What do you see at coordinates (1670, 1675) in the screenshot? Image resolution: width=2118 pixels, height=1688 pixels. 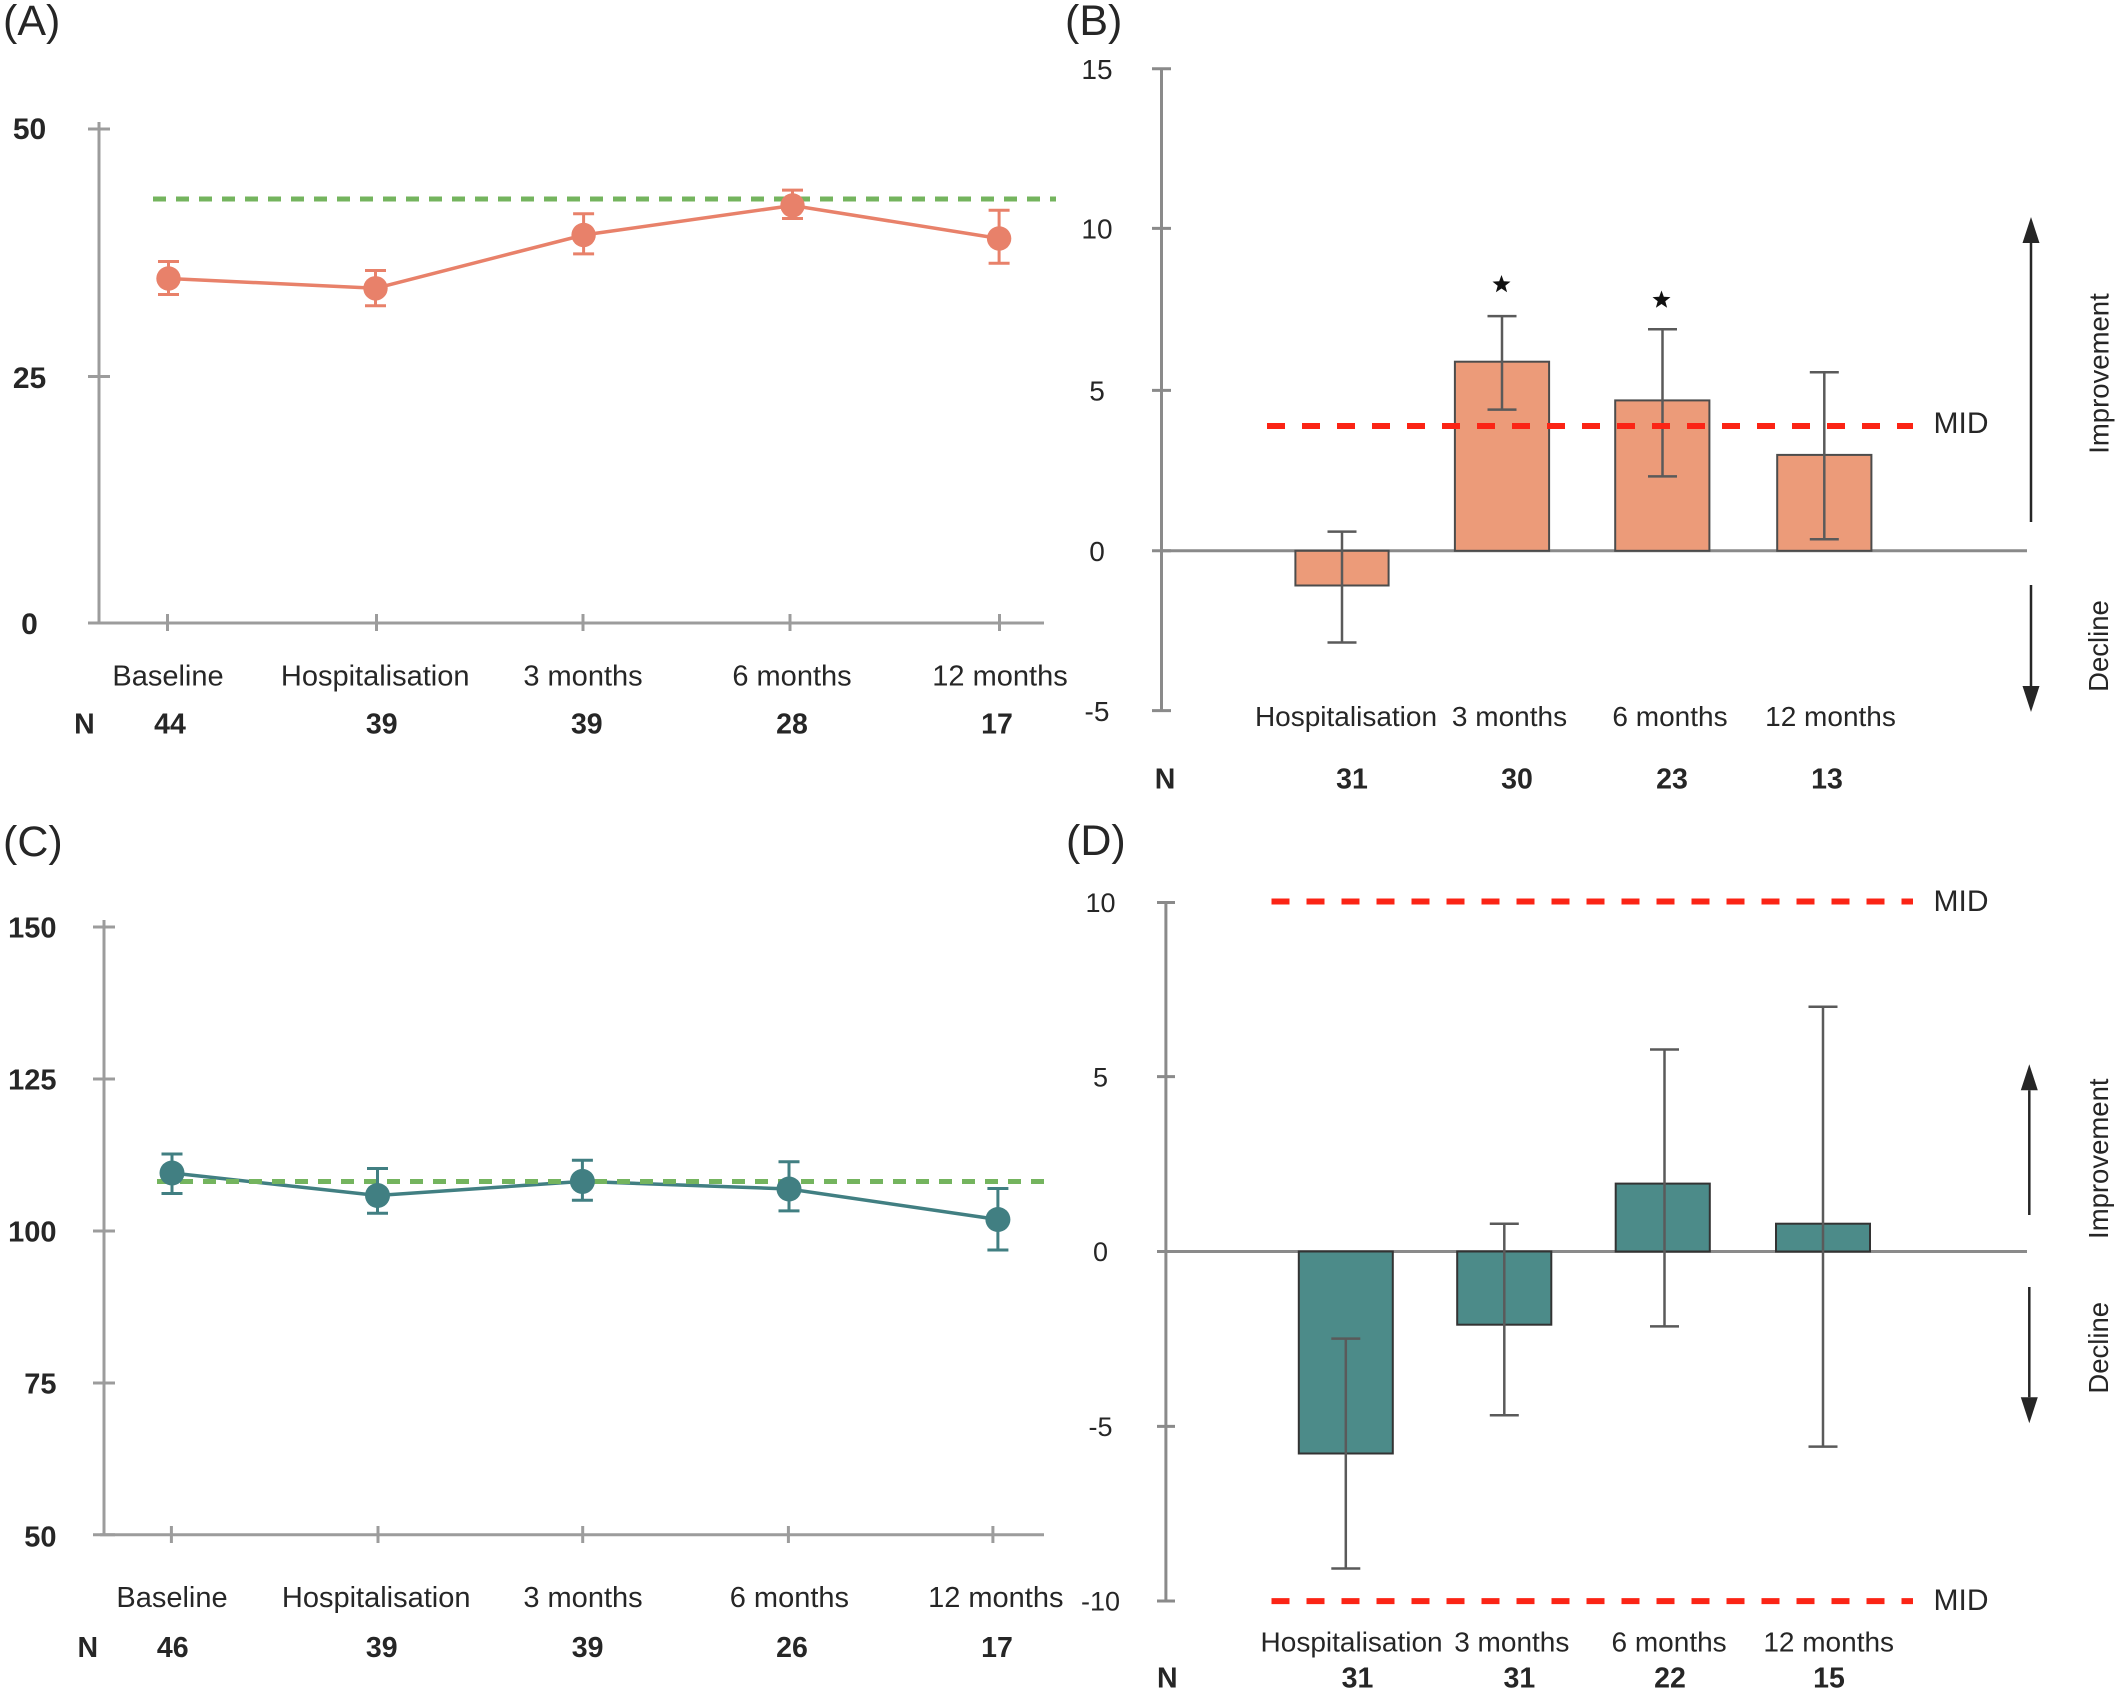 I see `svg-text: 22` at bounding box center [1670, 1675].